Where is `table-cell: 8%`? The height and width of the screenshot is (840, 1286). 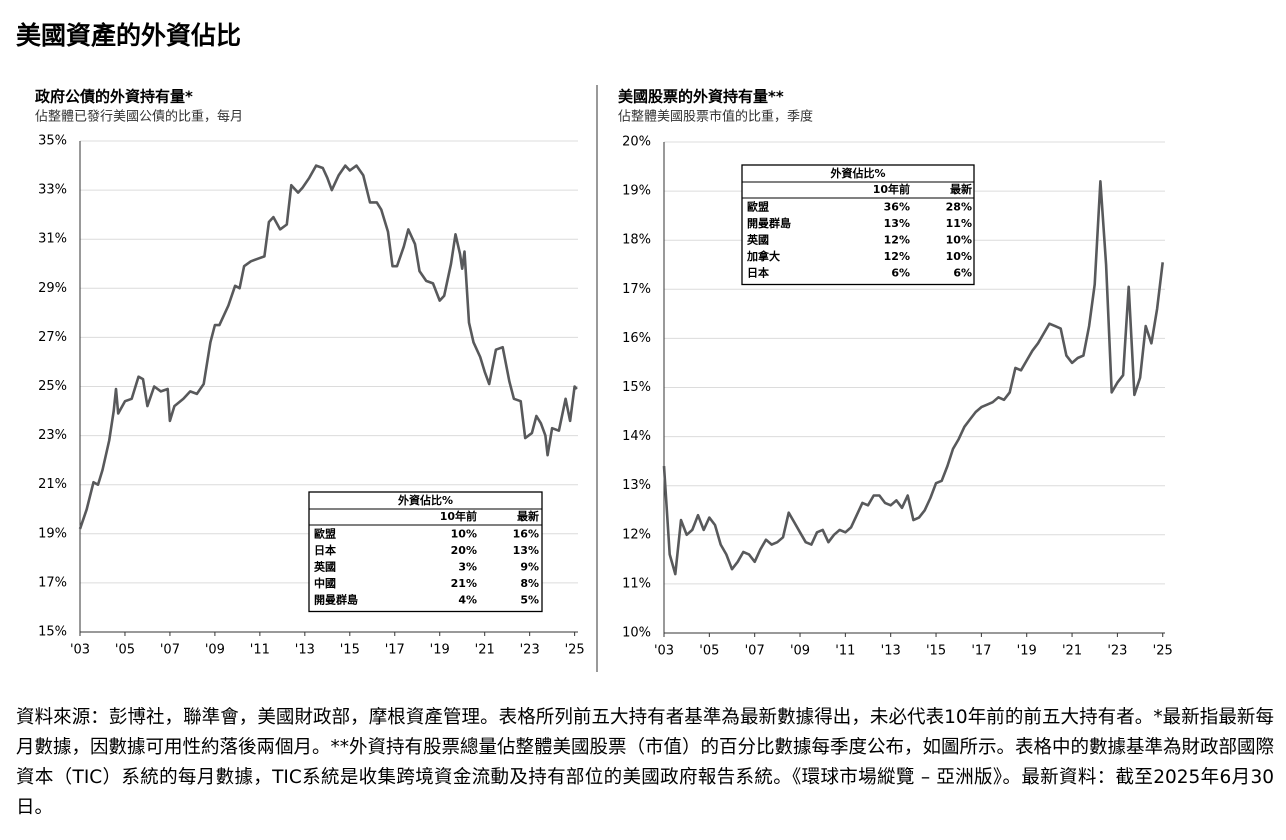 table-cell: 8% is located at coordinates (529, 583).